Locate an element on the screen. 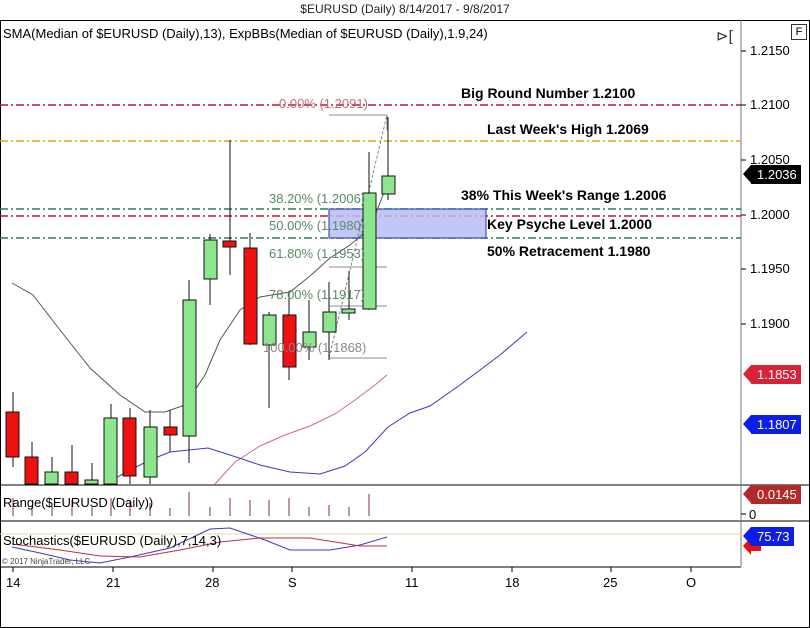  annotation-50-retrace: 50% Retracement 1.1980 is located at coordinates (569, 251).